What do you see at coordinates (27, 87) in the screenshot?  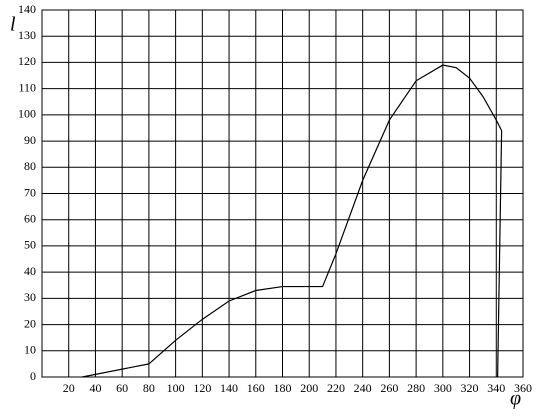 I see `y-tick-label: 110` at bounding box center [27, 87].